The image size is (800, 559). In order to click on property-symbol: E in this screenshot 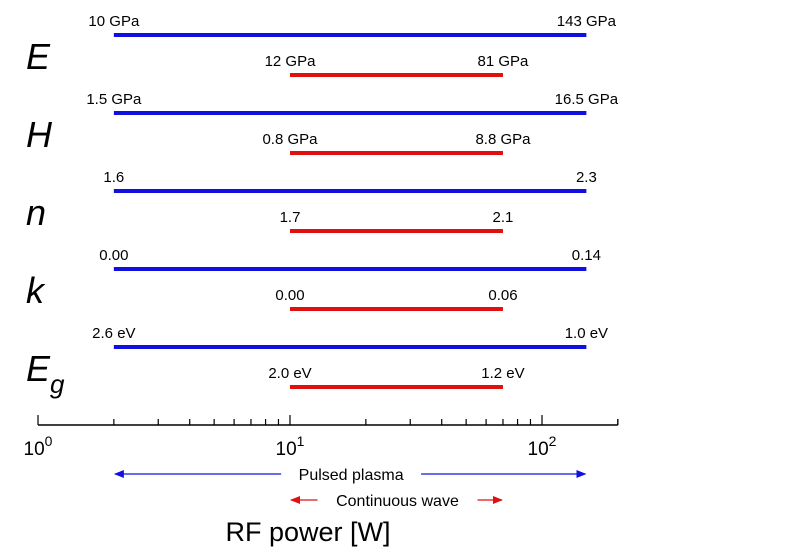, I will do `click(38, 56)`.